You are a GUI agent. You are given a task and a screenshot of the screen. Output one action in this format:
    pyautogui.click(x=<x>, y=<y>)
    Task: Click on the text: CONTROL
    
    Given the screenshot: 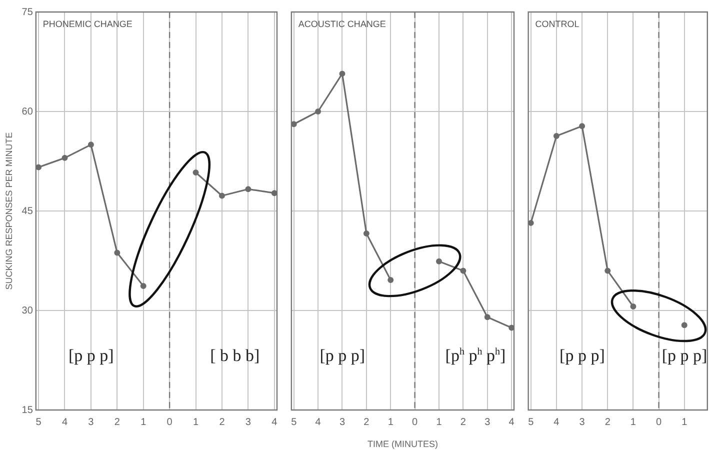 What is the action you would take?
    pyautogui.click(x=557, y=23)
    